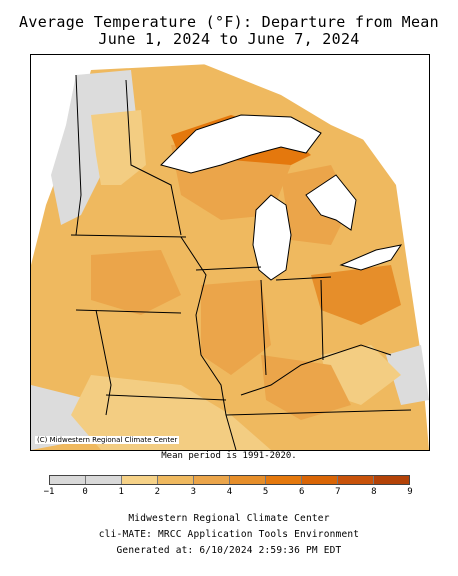 This screenshot has width=458, height=576. Describe the element at coordinates (229, 456) in the screenshot. I see `mean-period-note: Mean period is 1991-2020.` at that location.